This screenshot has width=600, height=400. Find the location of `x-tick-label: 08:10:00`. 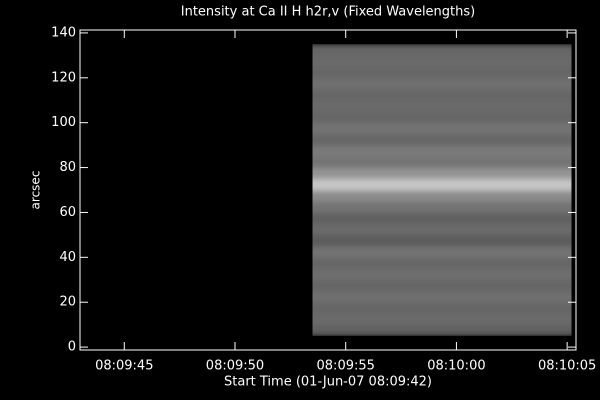

x-tick-label: 08:10:00 is located at coordinates (456, 366).